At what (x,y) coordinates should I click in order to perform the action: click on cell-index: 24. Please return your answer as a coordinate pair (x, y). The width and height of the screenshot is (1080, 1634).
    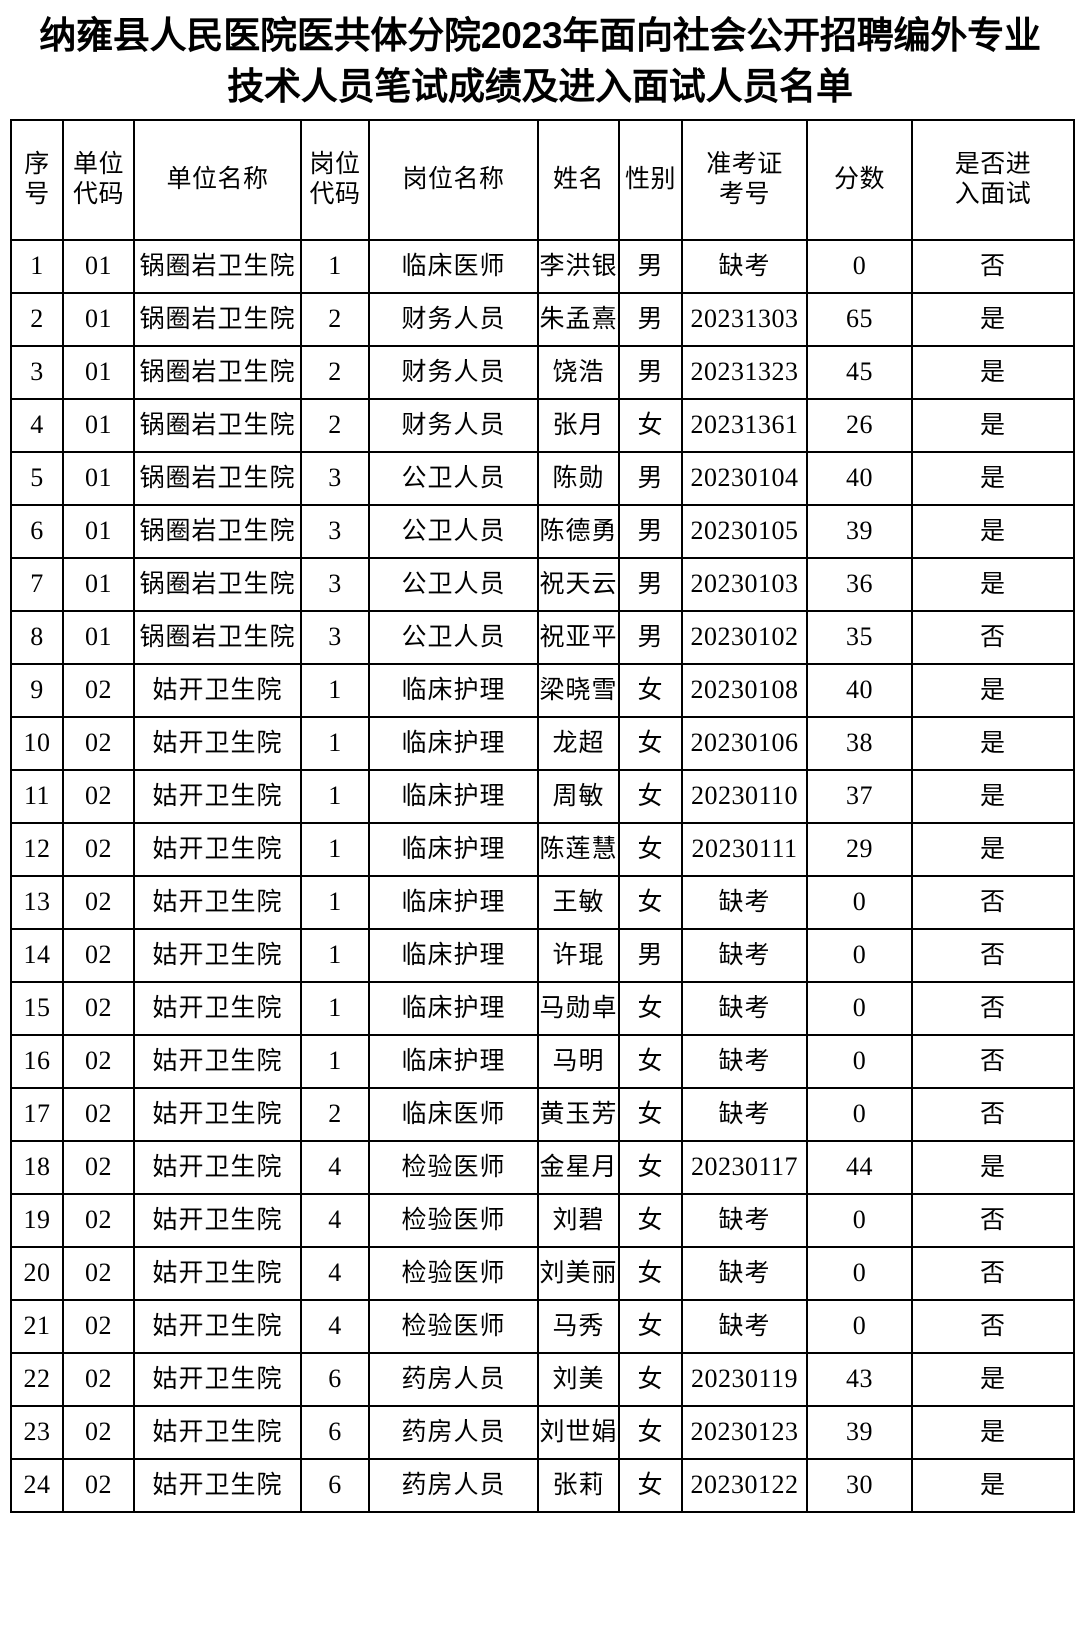
    Looking at the image, I should click on (37, 1485).